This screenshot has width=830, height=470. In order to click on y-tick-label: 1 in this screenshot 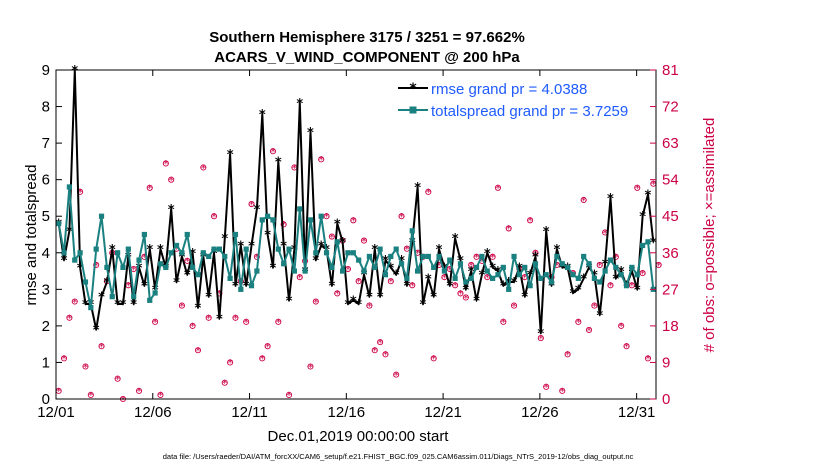, I will do `click(46, 362)`.